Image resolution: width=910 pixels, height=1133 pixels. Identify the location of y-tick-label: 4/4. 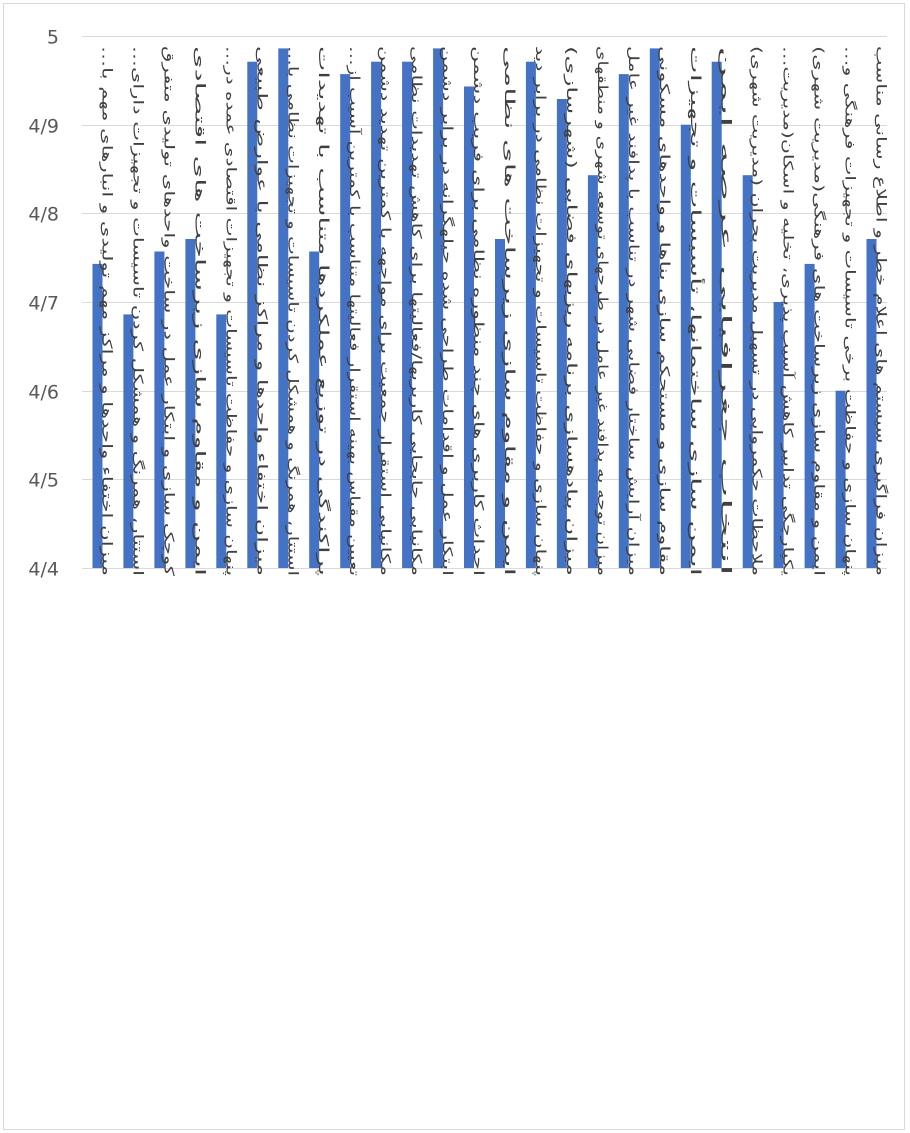
(43, 570).